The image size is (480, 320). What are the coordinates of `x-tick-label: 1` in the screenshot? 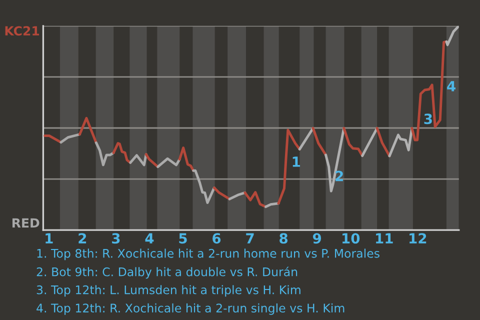 It's located at (49, 238).